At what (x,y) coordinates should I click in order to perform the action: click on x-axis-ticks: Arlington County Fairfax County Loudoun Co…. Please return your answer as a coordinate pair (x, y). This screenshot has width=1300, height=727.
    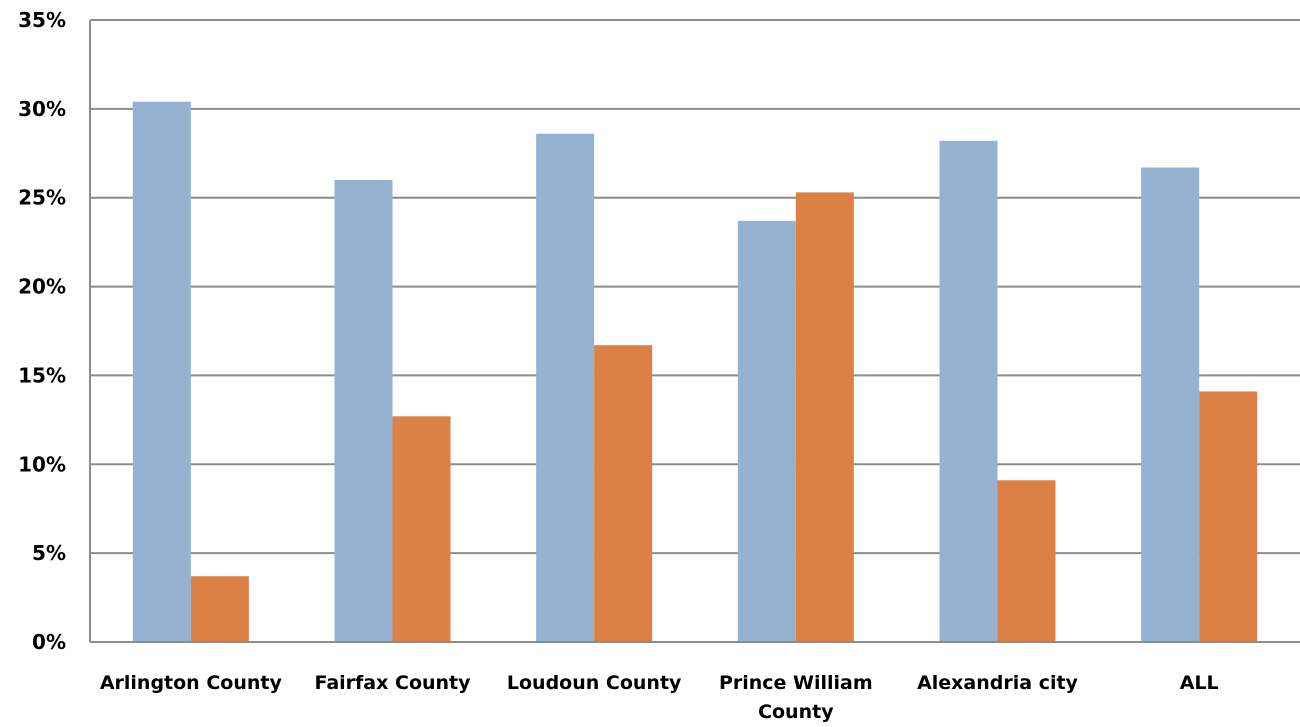
    Looking at the image, I should click on (659, 697).